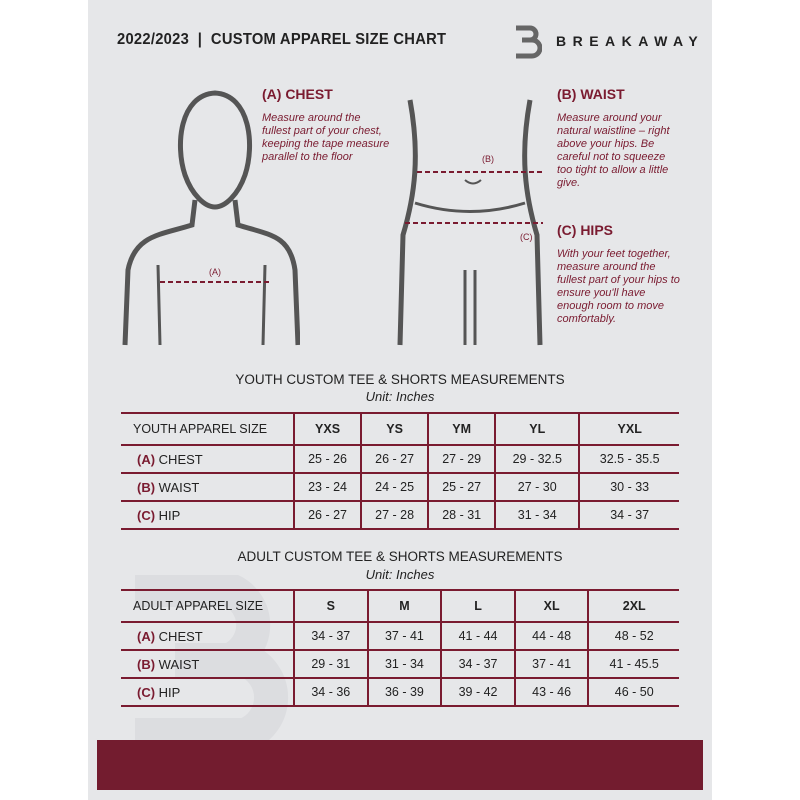  What do you see at coordinates (327, 459) in the screenshot?
I see `table-cell: 25 - 26` at bounding box center [327, 459].